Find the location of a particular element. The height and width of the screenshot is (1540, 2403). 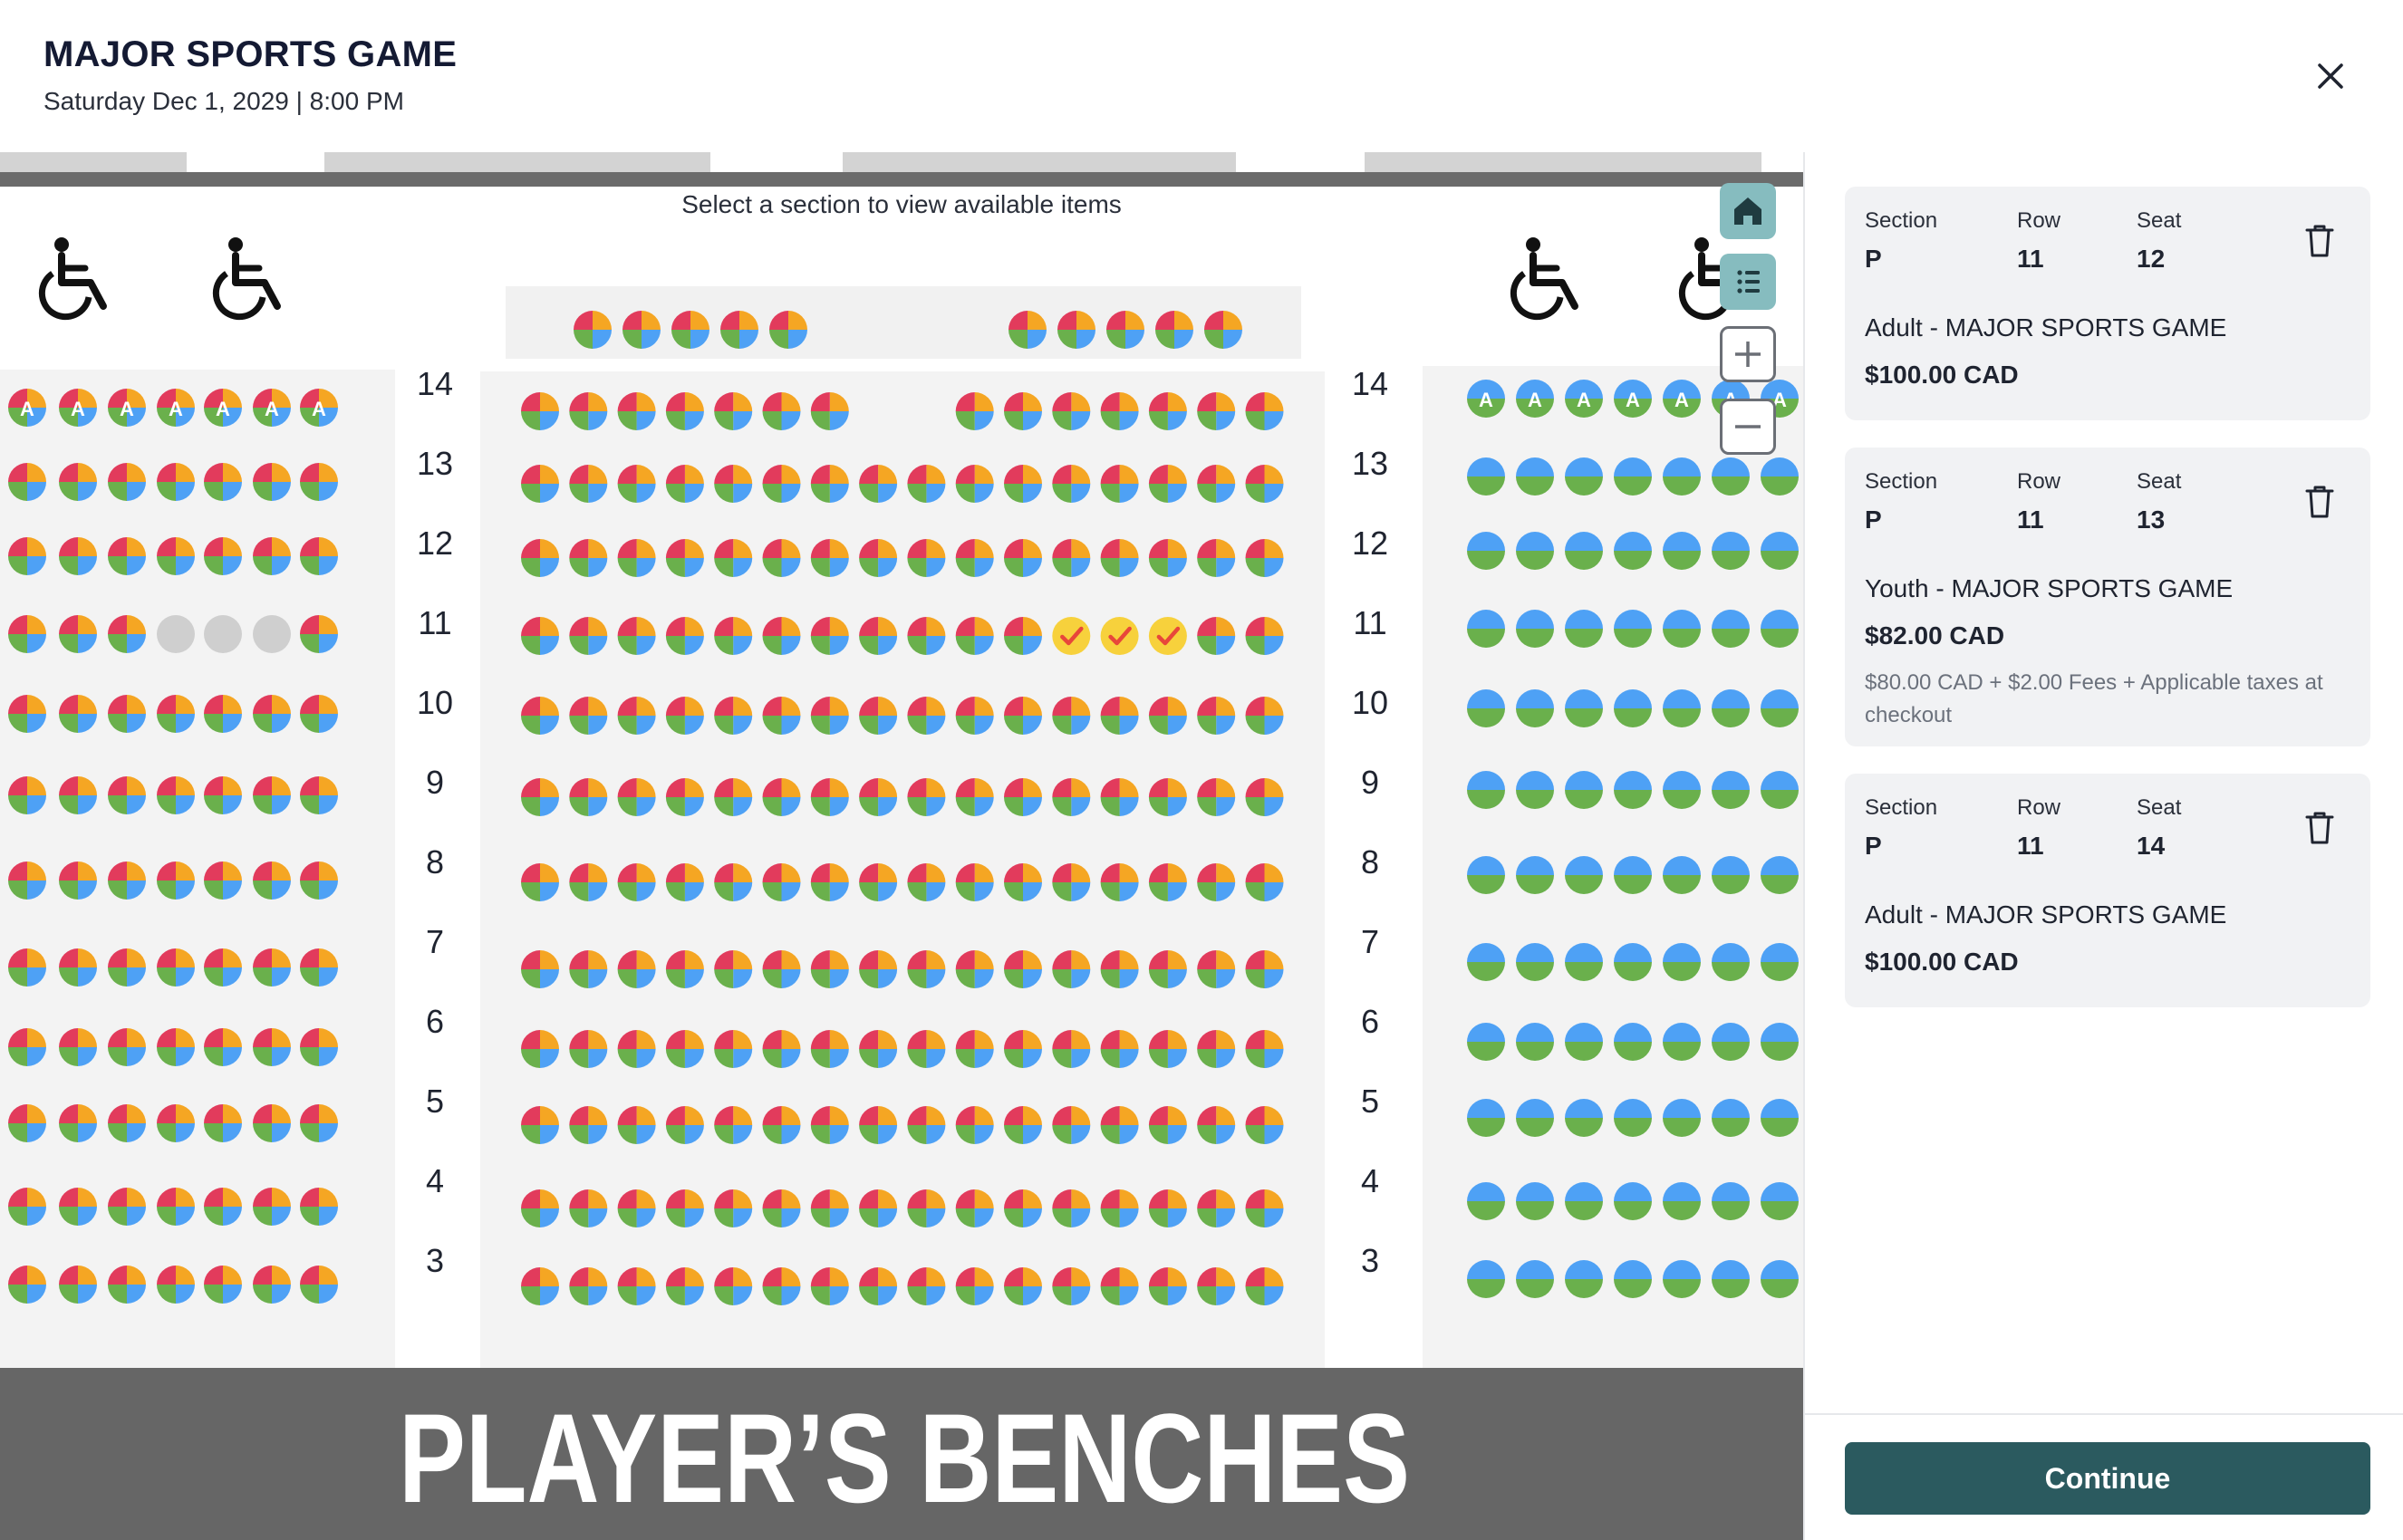

seat-selected is located at coordinates (1119, 636).